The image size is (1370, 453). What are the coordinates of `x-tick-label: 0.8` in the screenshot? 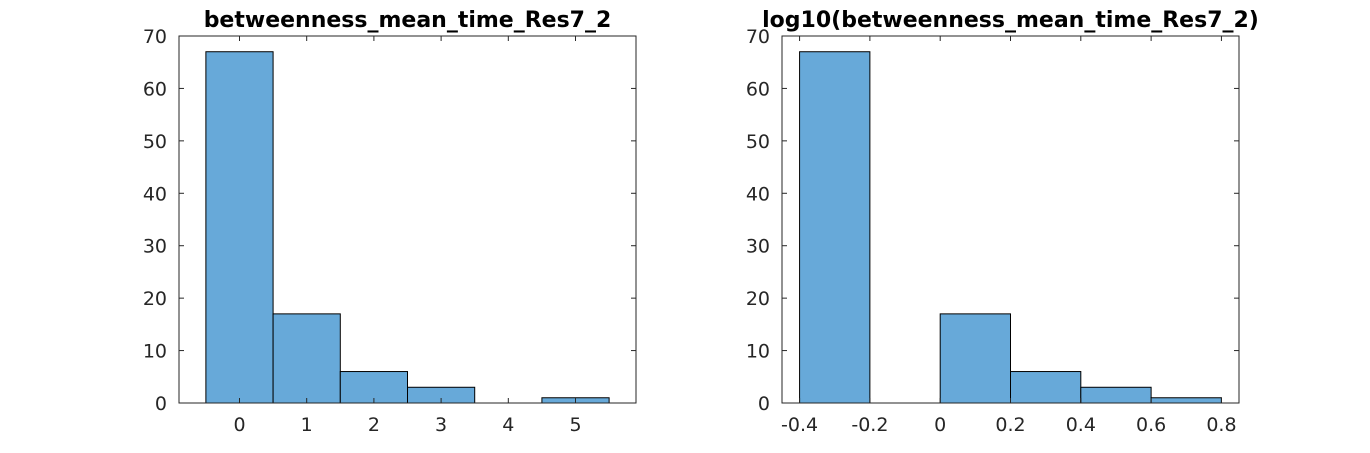 It's located at (1221, 425).